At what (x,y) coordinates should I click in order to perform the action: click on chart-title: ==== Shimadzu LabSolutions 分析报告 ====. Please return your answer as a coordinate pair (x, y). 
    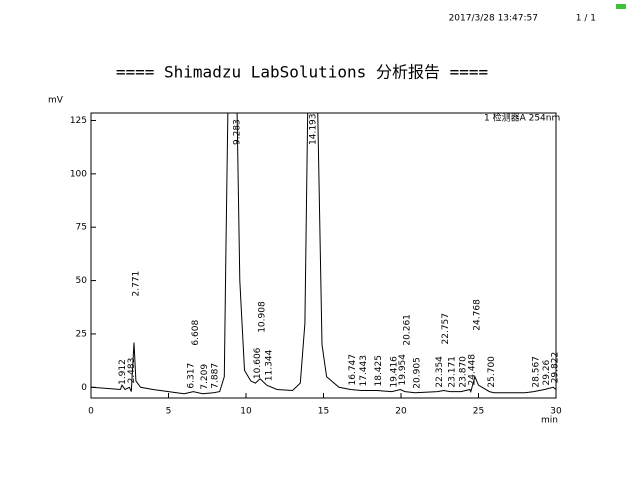
    Looking at the image, I should click on (302, 72).